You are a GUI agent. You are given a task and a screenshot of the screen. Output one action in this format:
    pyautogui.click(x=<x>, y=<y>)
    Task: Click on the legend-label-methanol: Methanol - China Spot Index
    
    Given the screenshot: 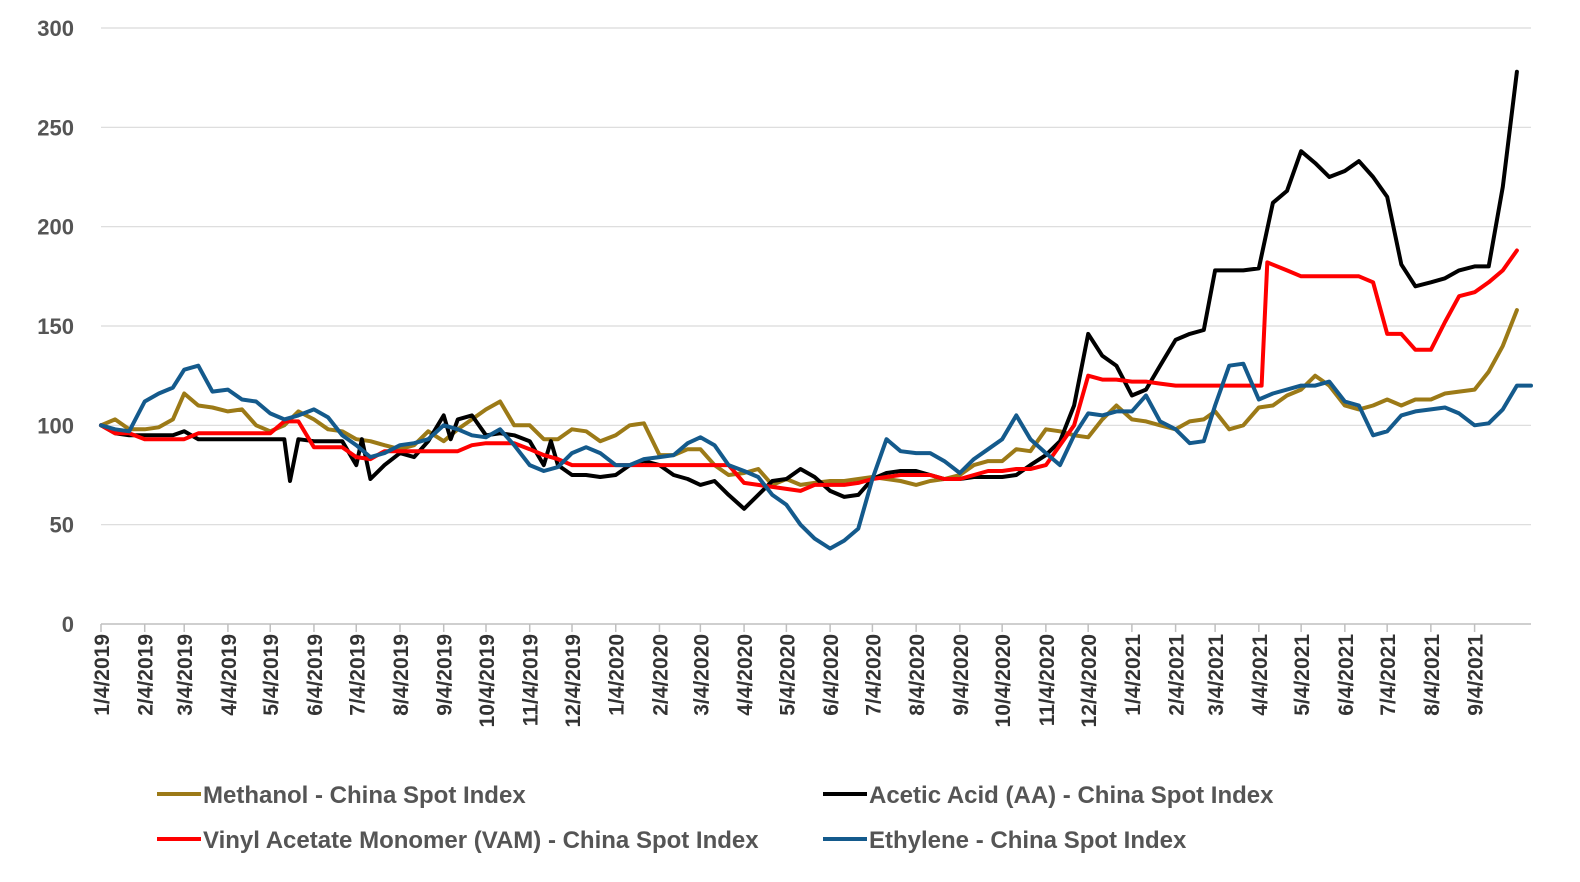 What is the action you would take?
    pyautogui.click(x=364, y=795)
    